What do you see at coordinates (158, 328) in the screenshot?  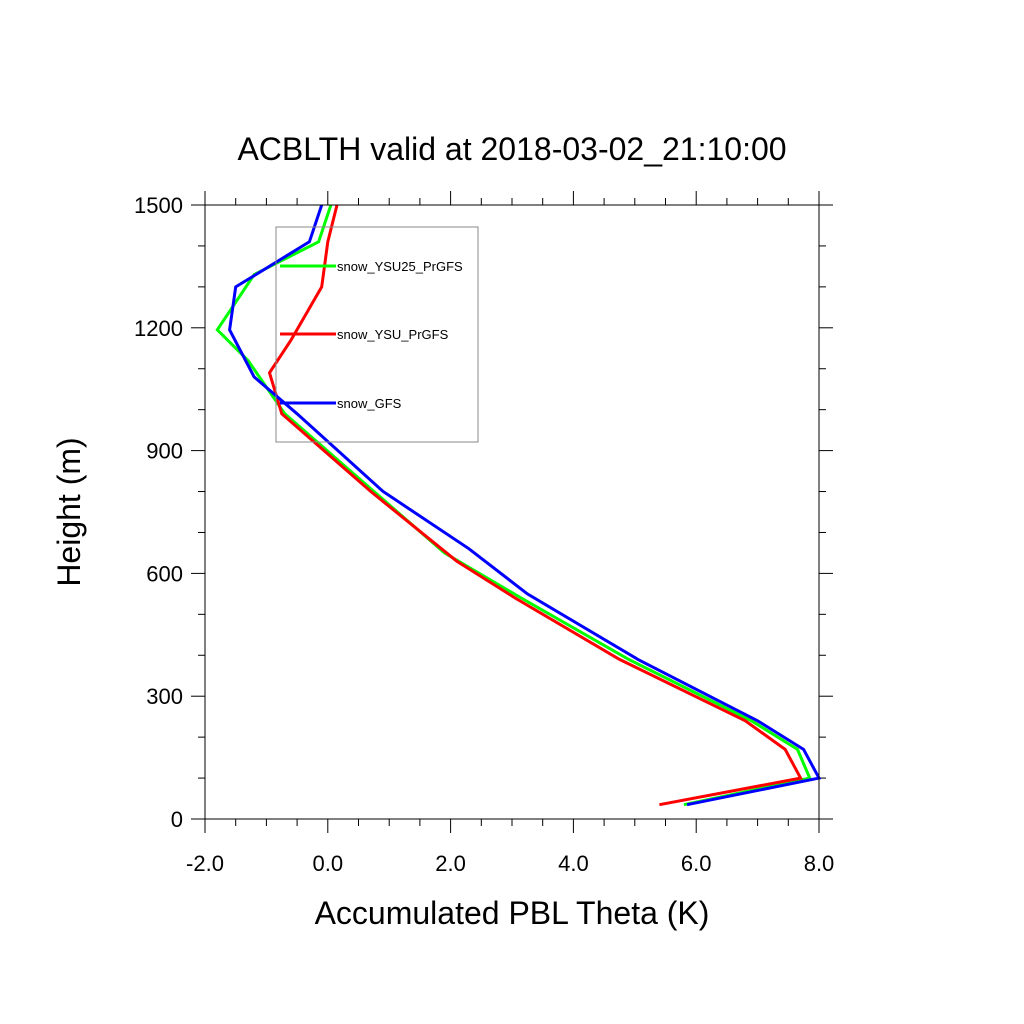 I see `y-tick-label: 1200` at bounding box center [158, 328].